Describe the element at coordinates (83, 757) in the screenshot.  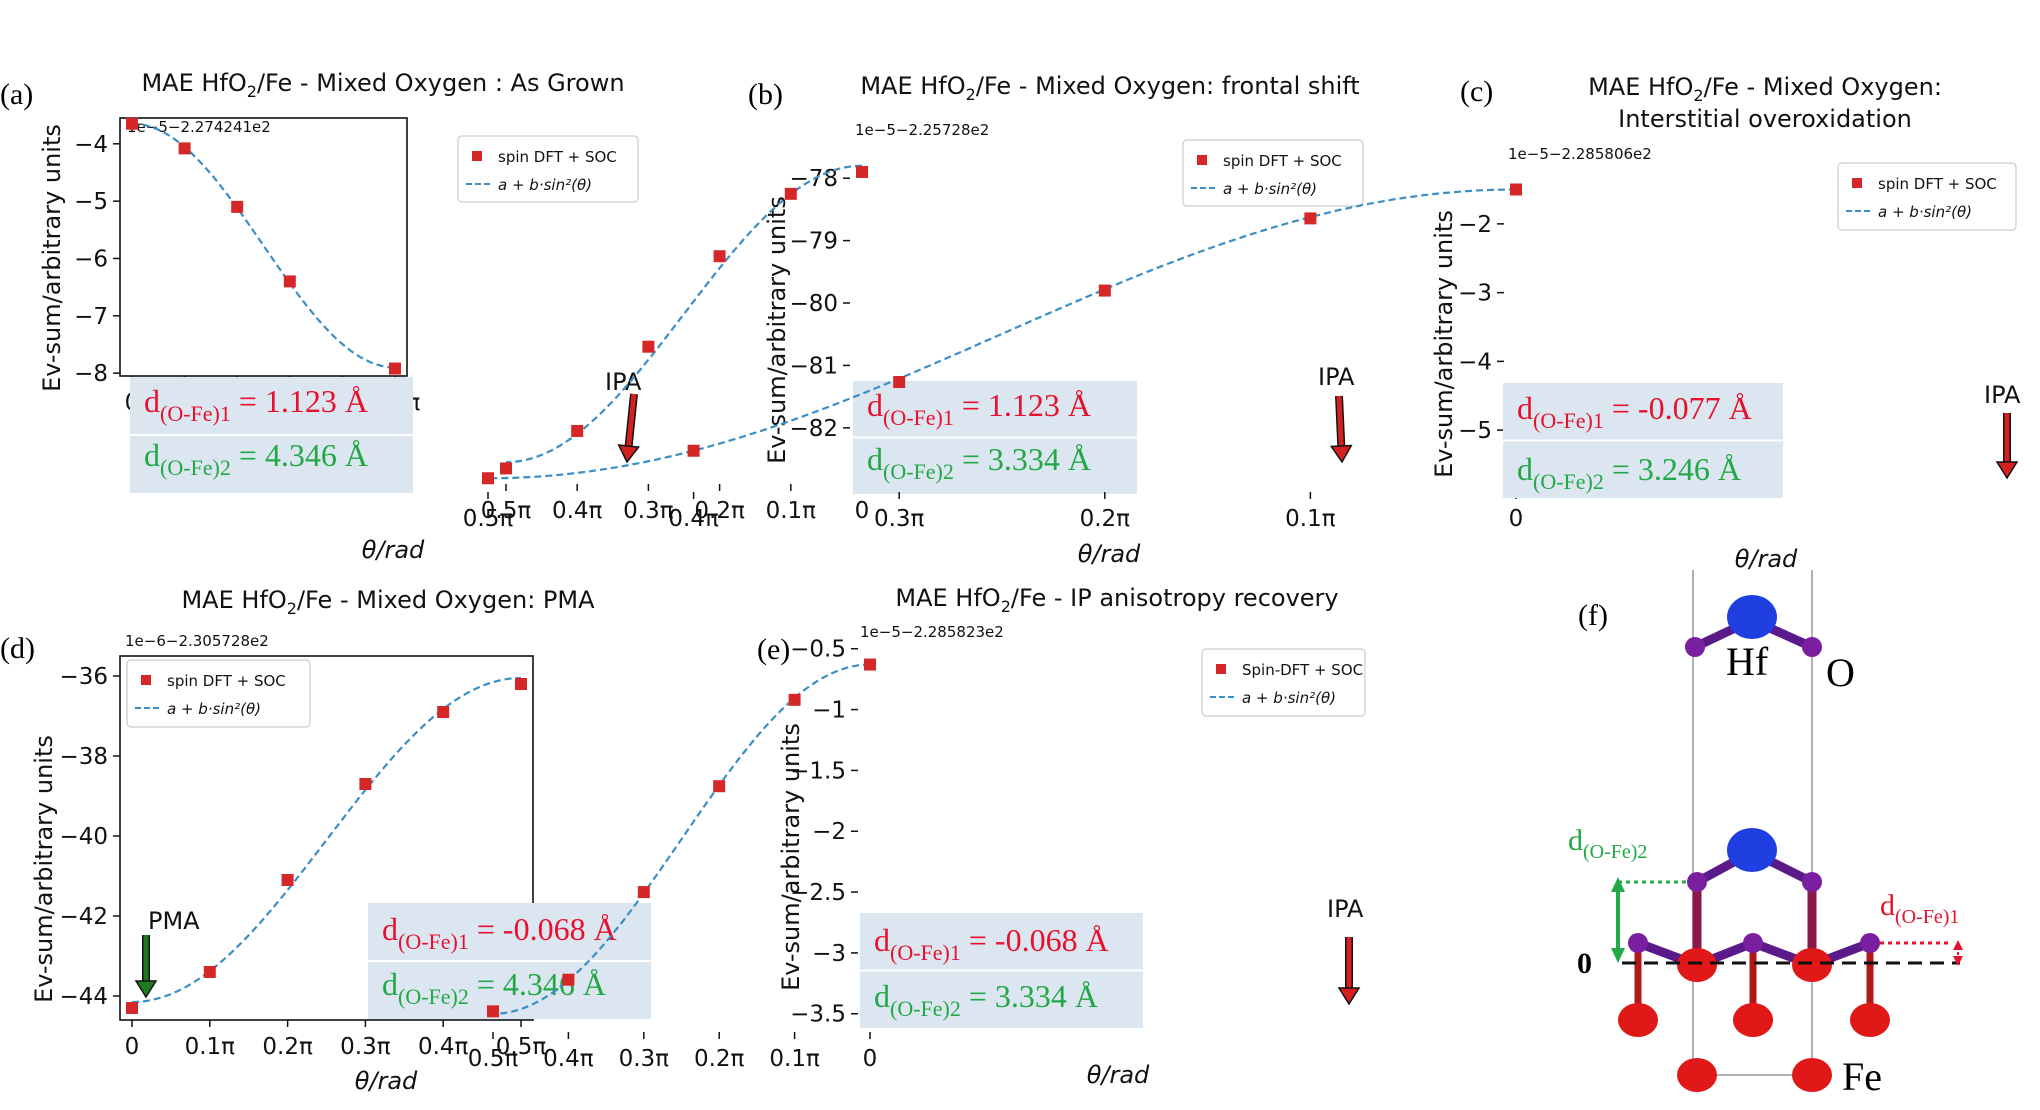
I see `y-tick-label: −38` at that location.